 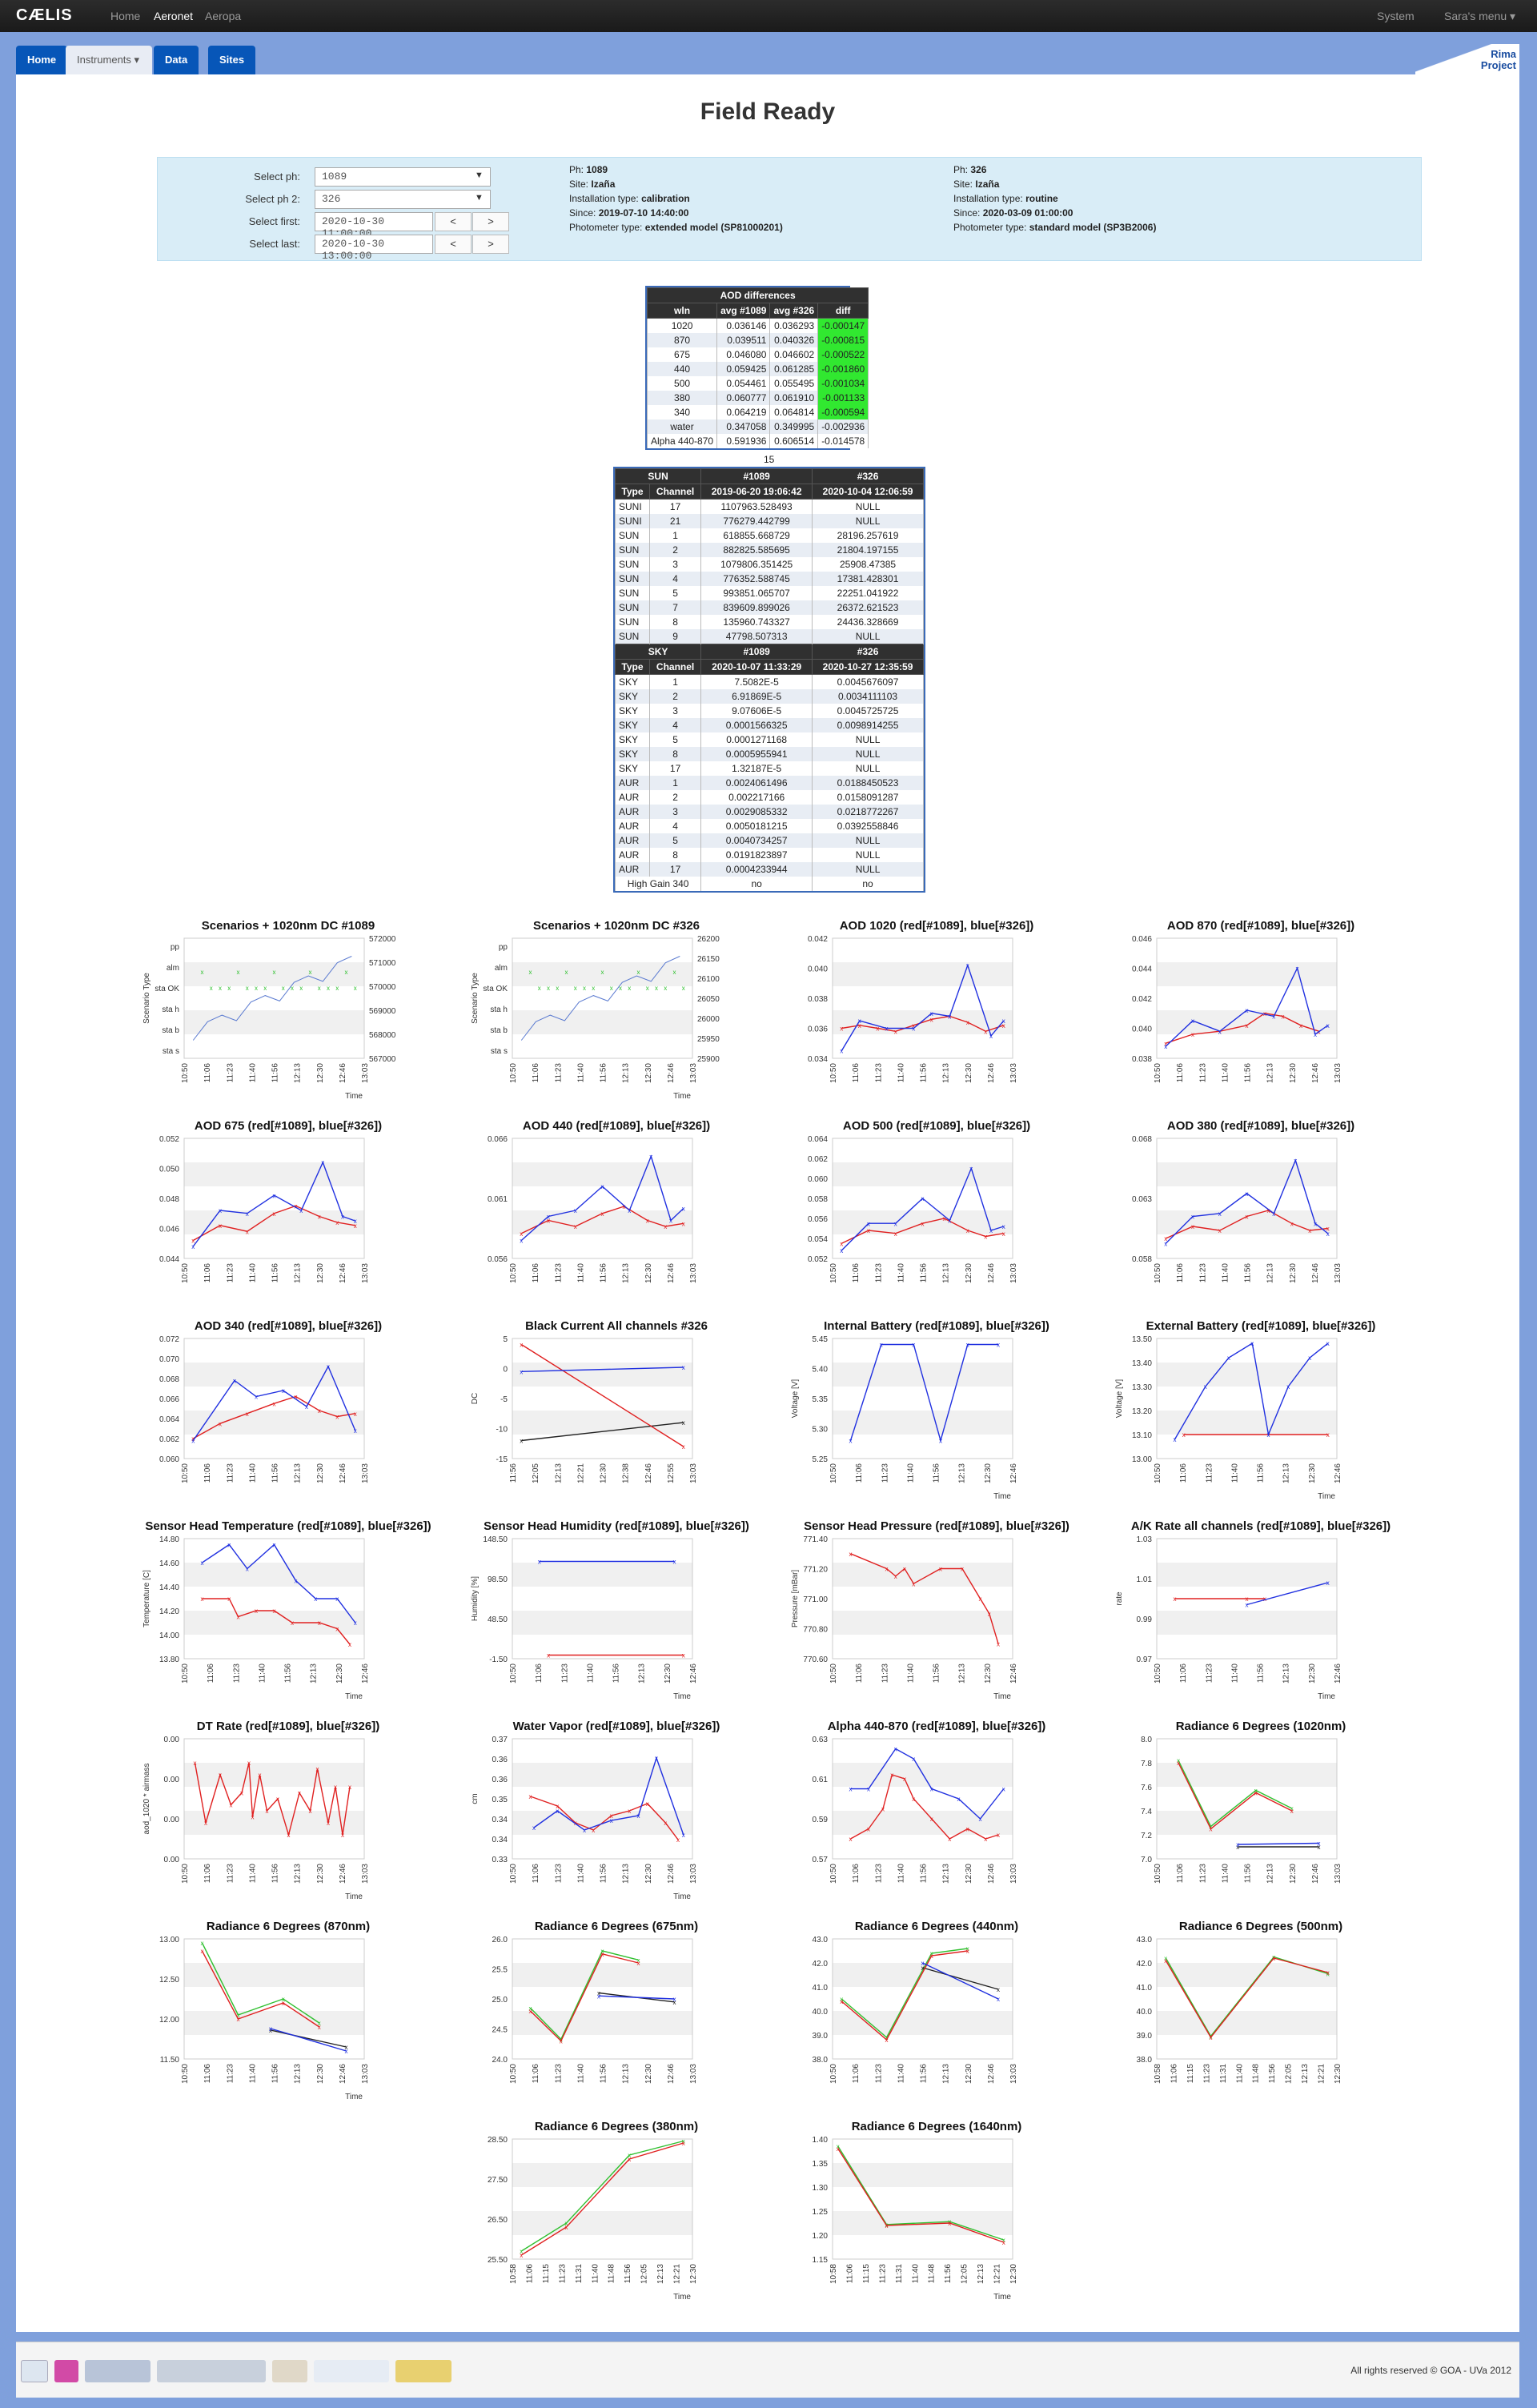 I want to click on table-cell: 0.0188450523, so click(x=868, y=783).